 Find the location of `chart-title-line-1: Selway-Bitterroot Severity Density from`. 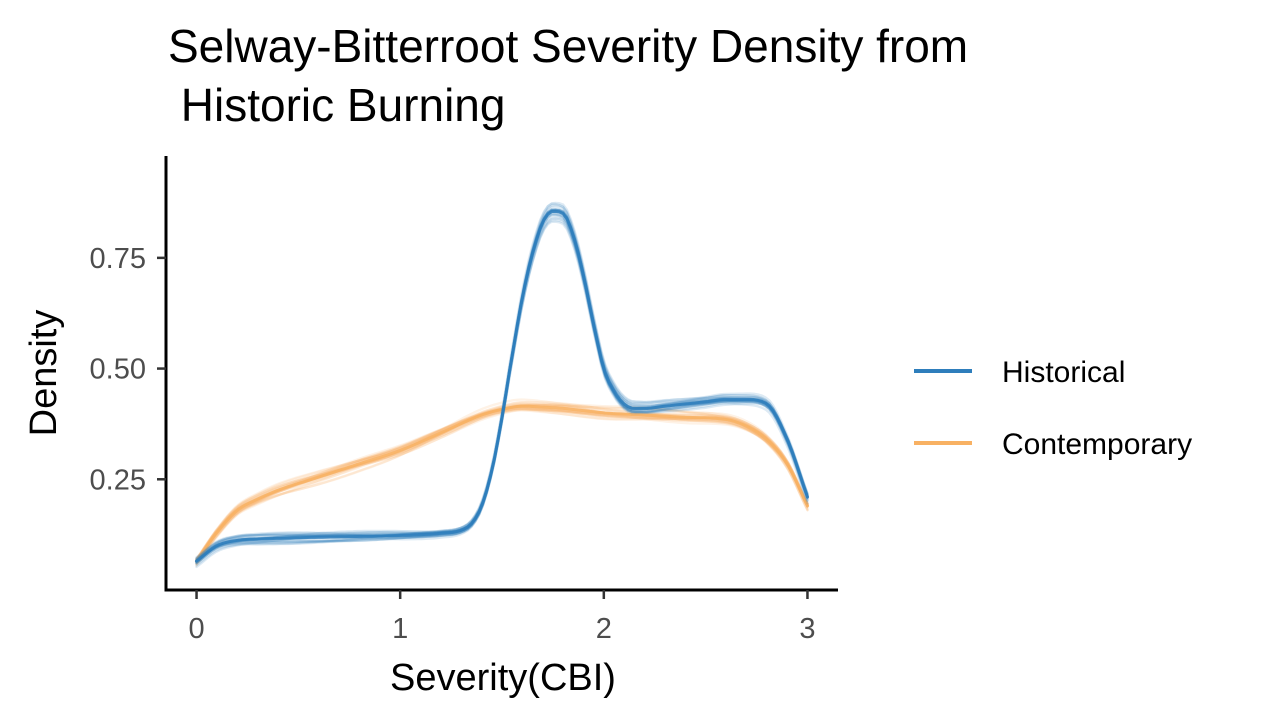

chart-title-line-1: Selway-Bitterroot Severity Density from is located at coordinates (568, 46).